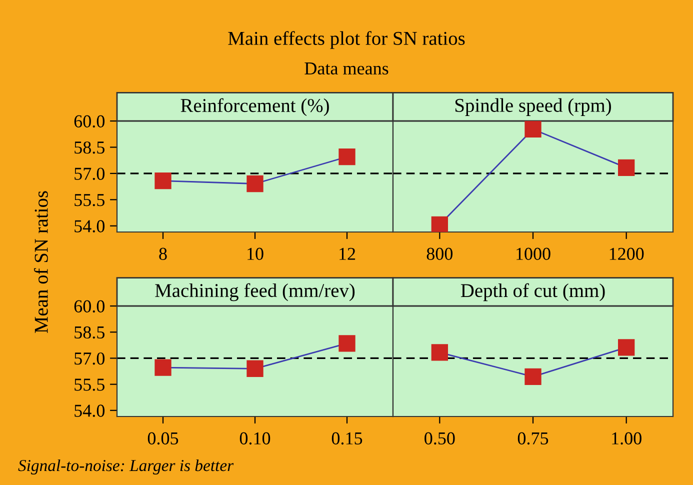  Describe the element at coordinates (532, 292) in the screenshot. I see `x-axis-title: Depth of cut (mm)` at that location.